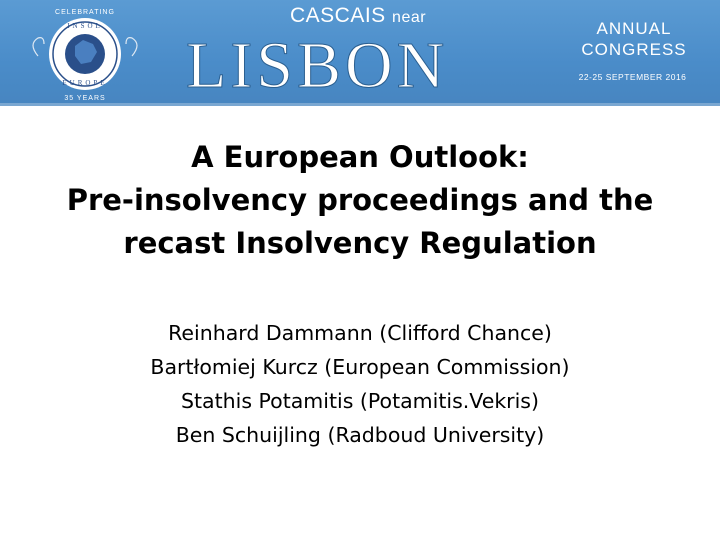  Describe the element at coordinates (85, 55) in the screenshot. I see `insol-europe-logo: INSOL EUROPE CELEBRATING 35 YEARS` at that location.